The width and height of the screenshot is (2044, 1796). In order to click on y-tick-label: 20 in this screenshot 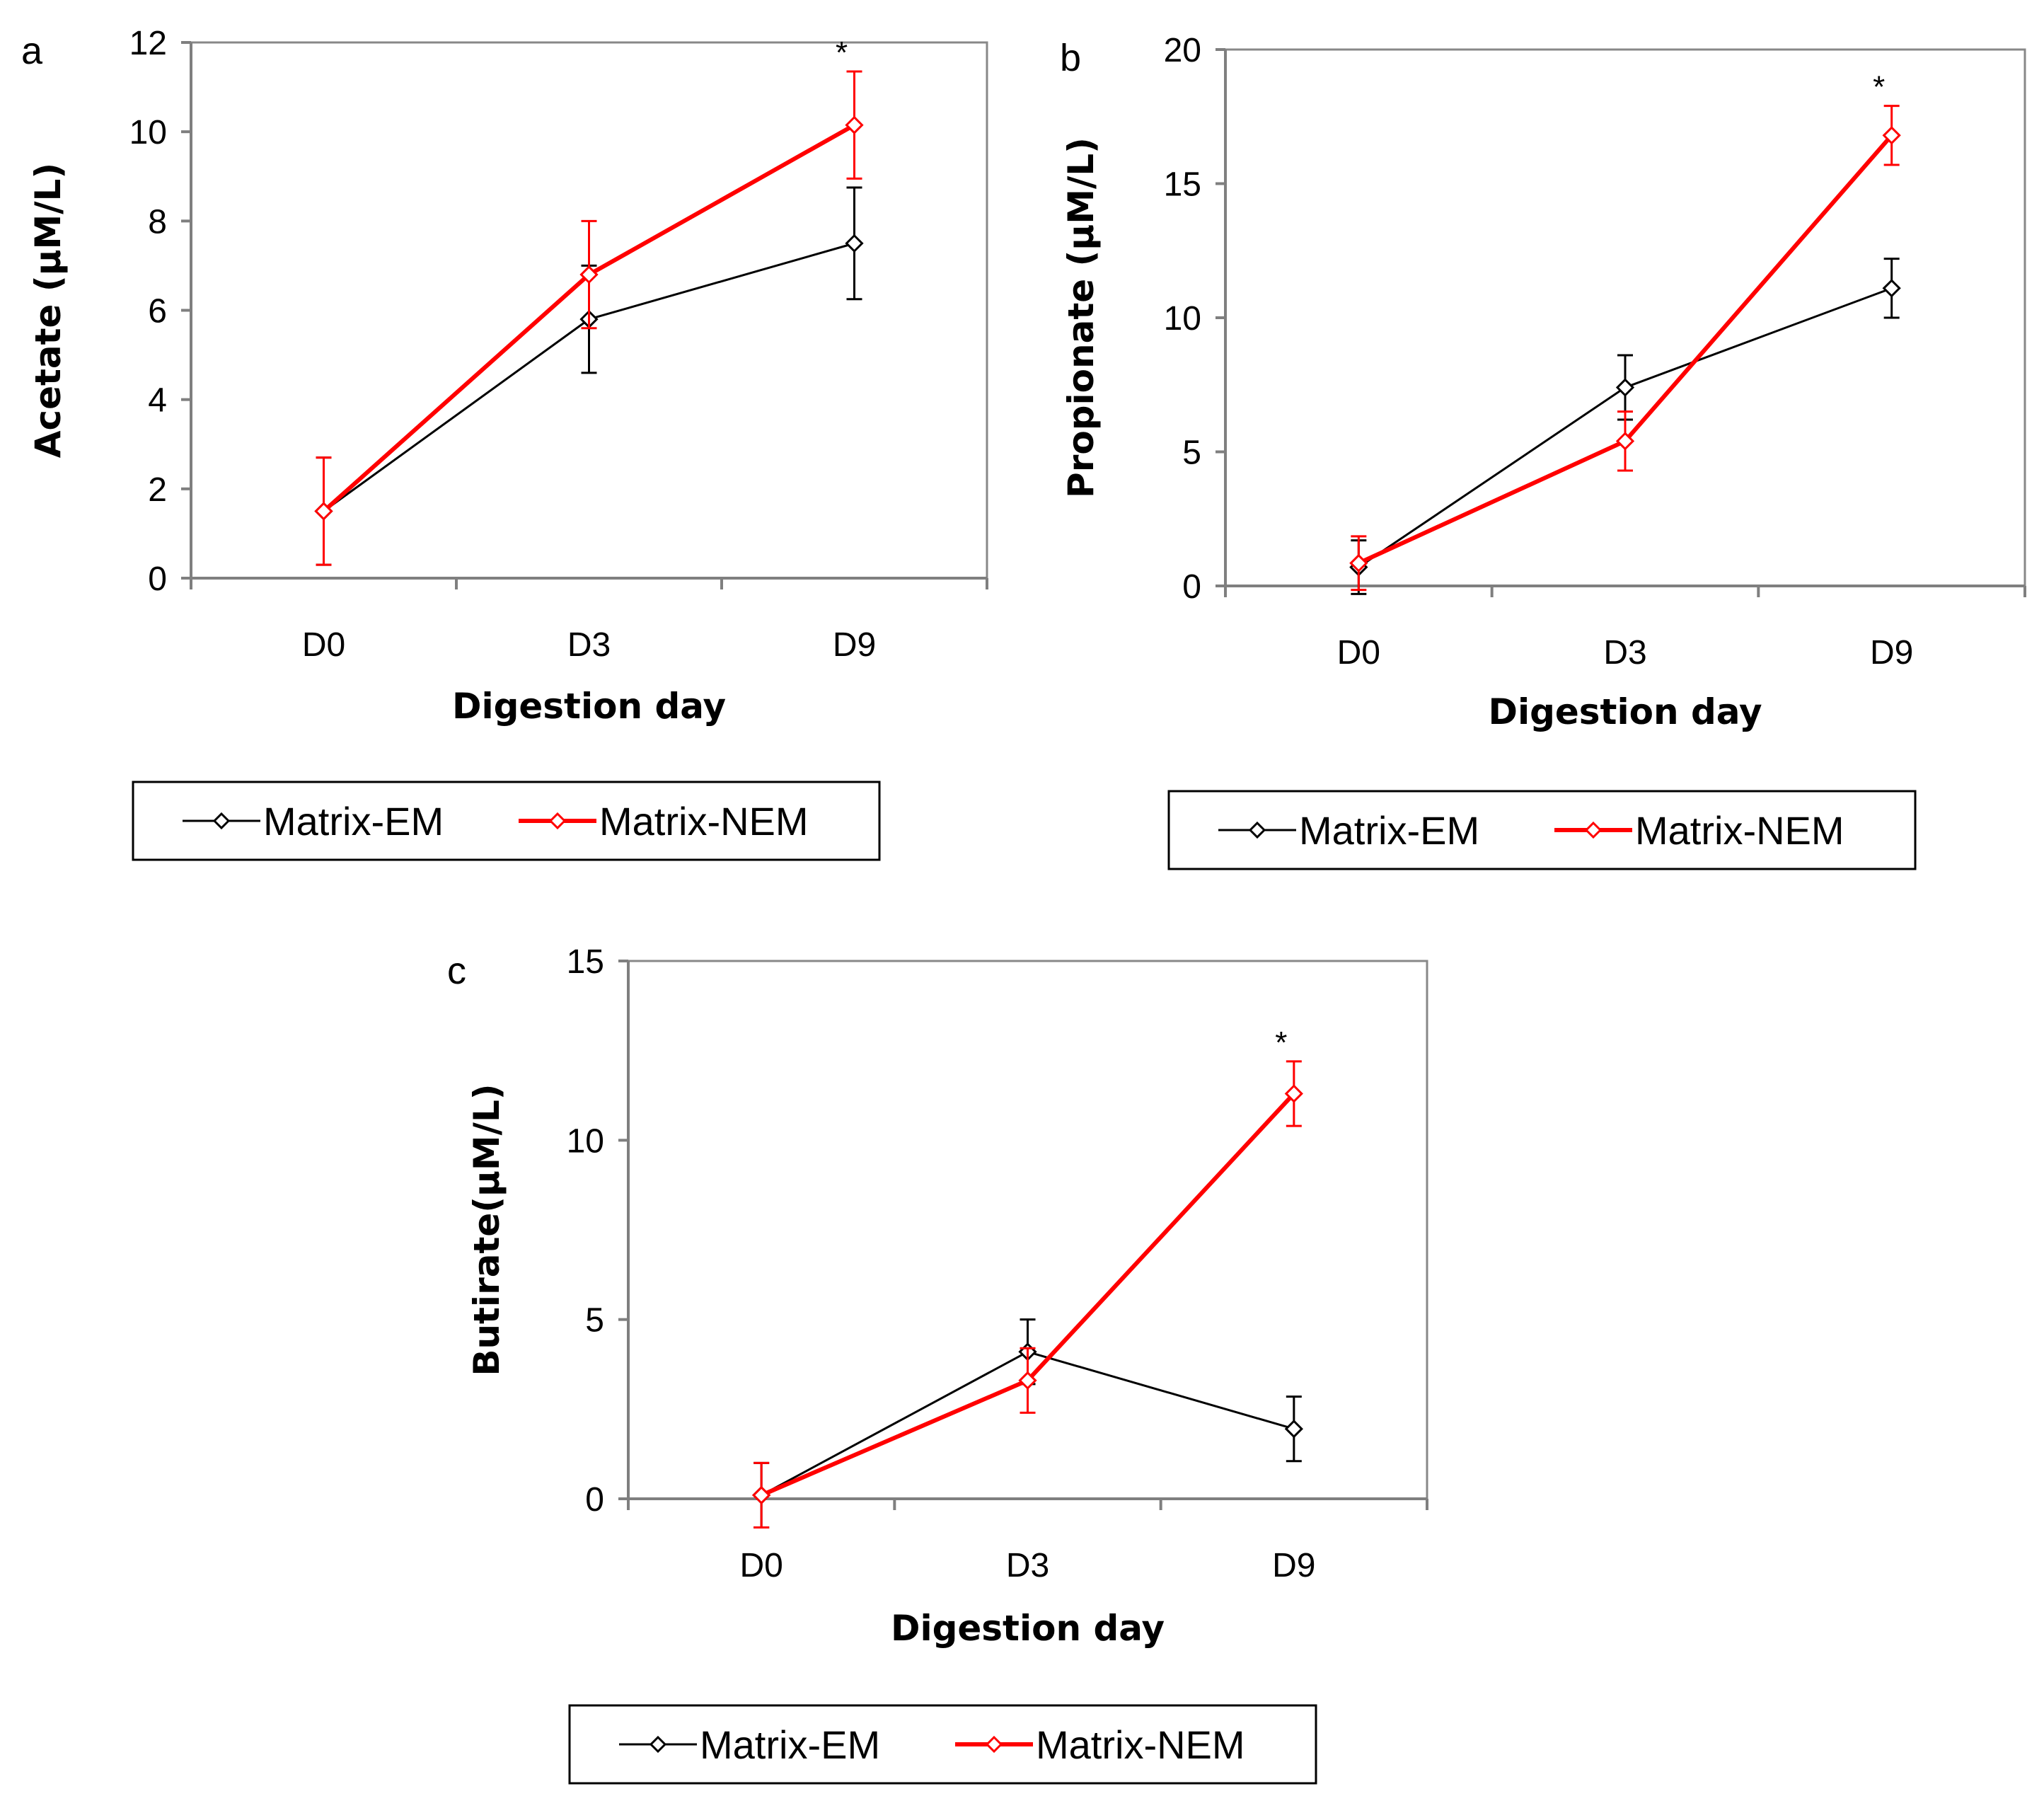, I will do `click(1183, 50)`.